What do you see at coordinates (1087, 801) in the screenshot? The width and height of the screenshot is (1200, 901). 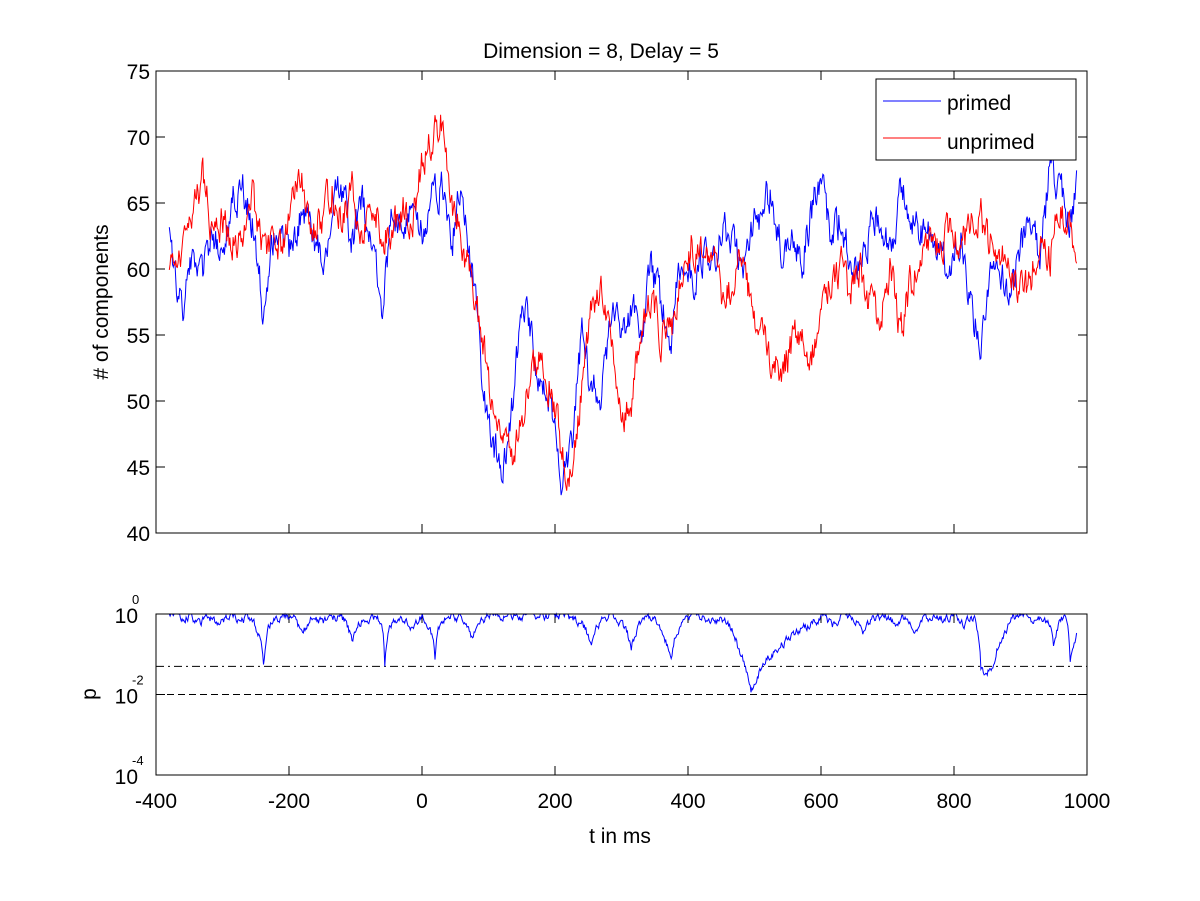 I see `bottom-xtick-label: 1000` at bounding box center [1087, 801].